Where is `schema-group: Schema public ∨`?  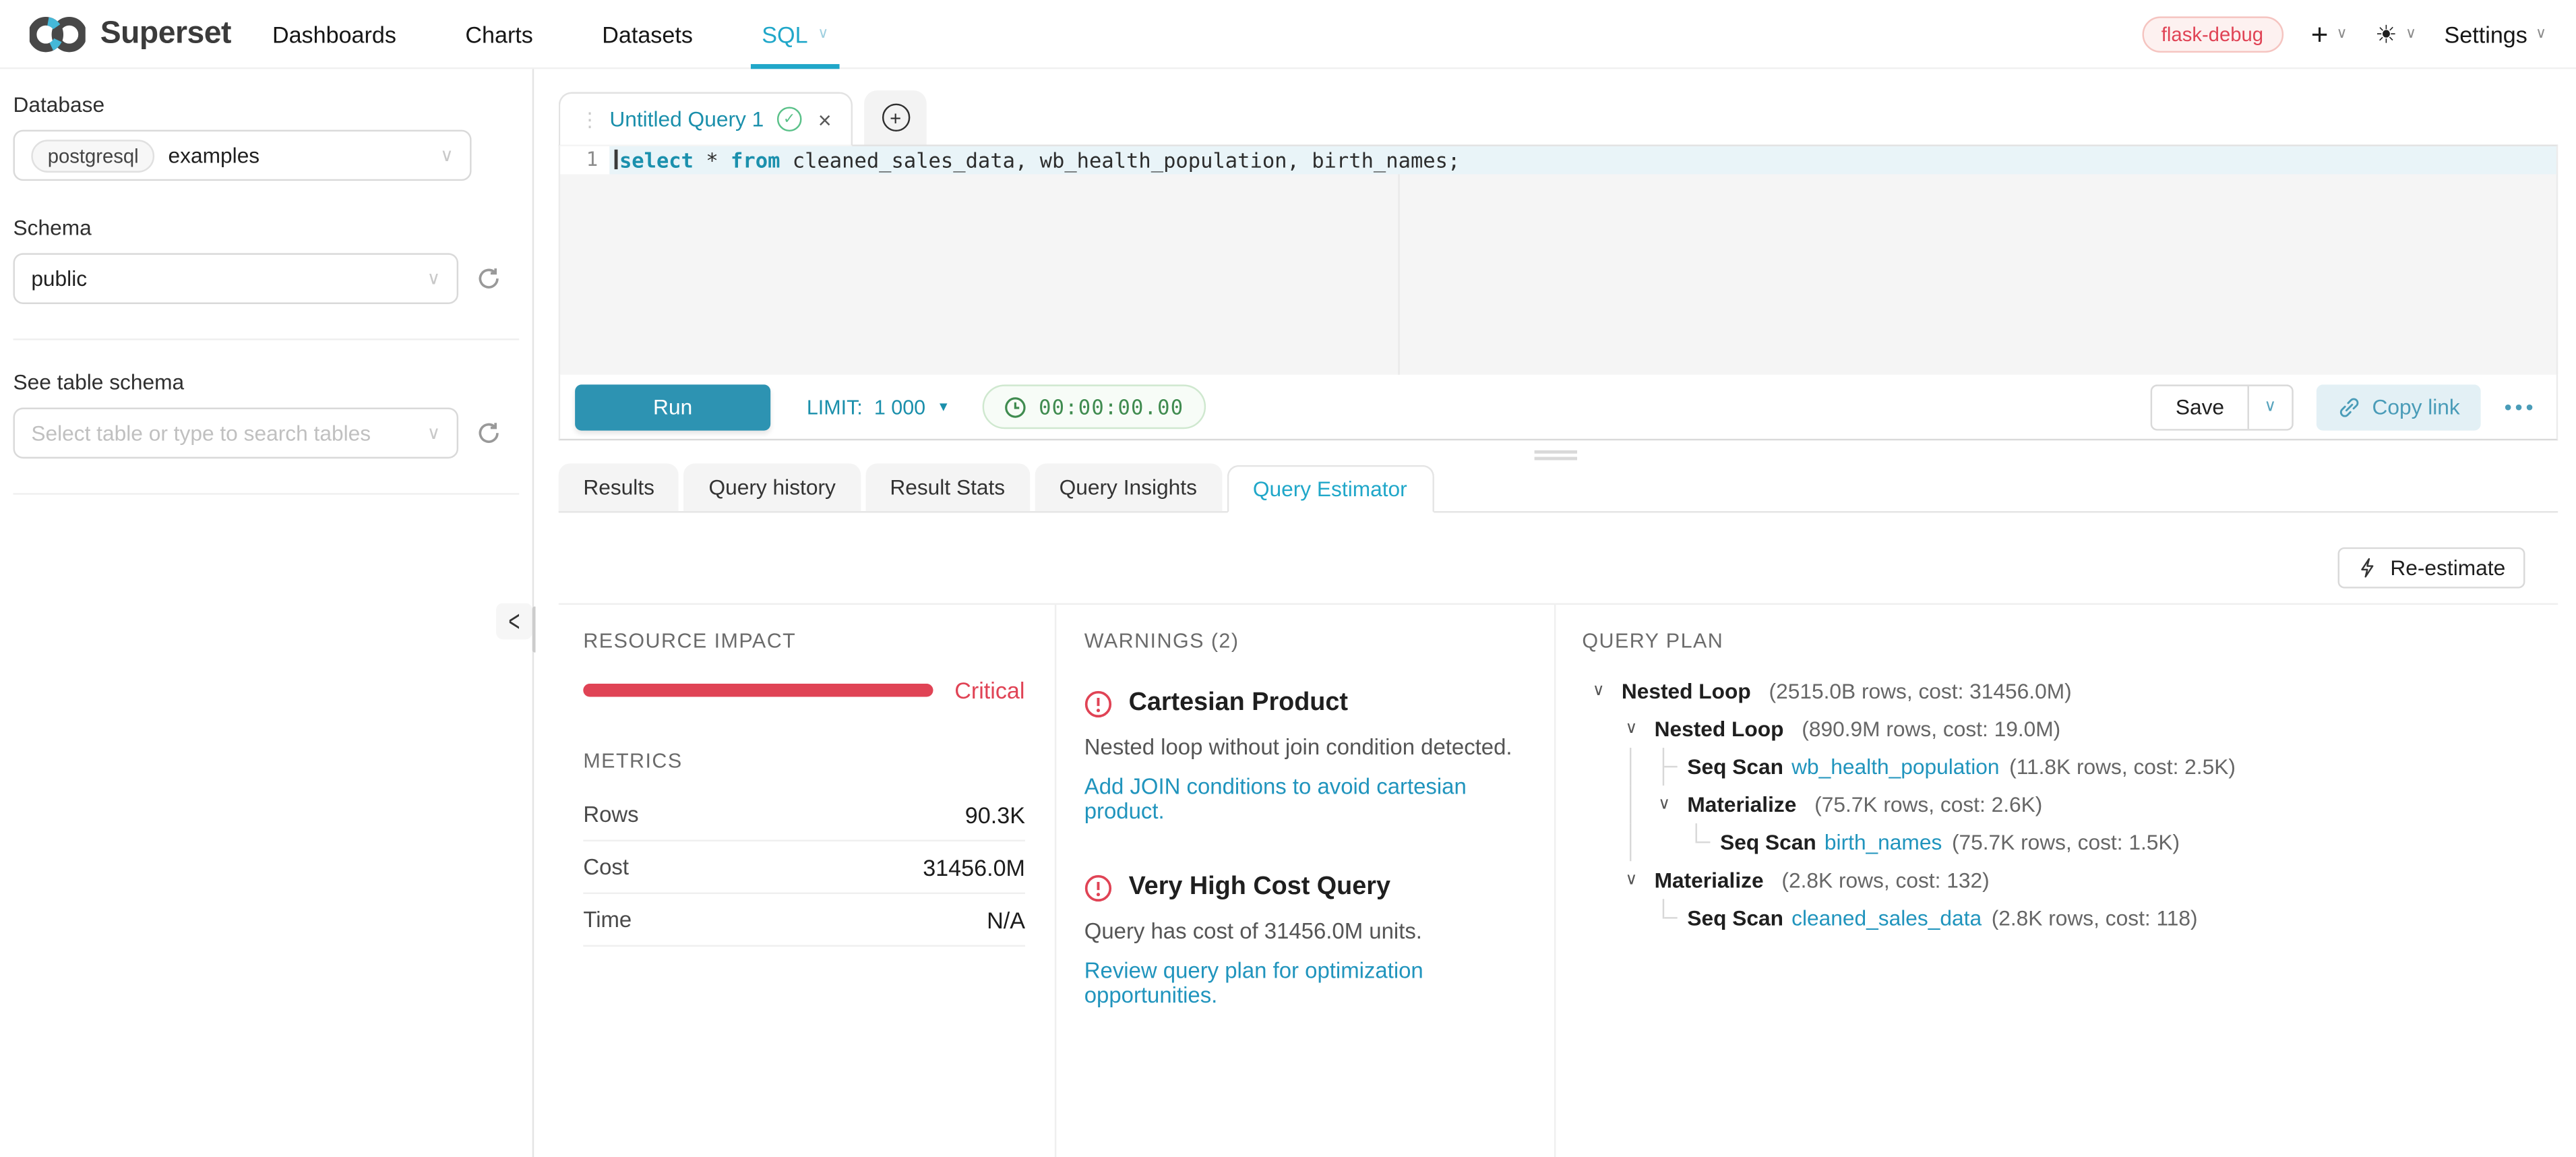 schema-group: Schema public ∨ is located at coordinates (266, 259).